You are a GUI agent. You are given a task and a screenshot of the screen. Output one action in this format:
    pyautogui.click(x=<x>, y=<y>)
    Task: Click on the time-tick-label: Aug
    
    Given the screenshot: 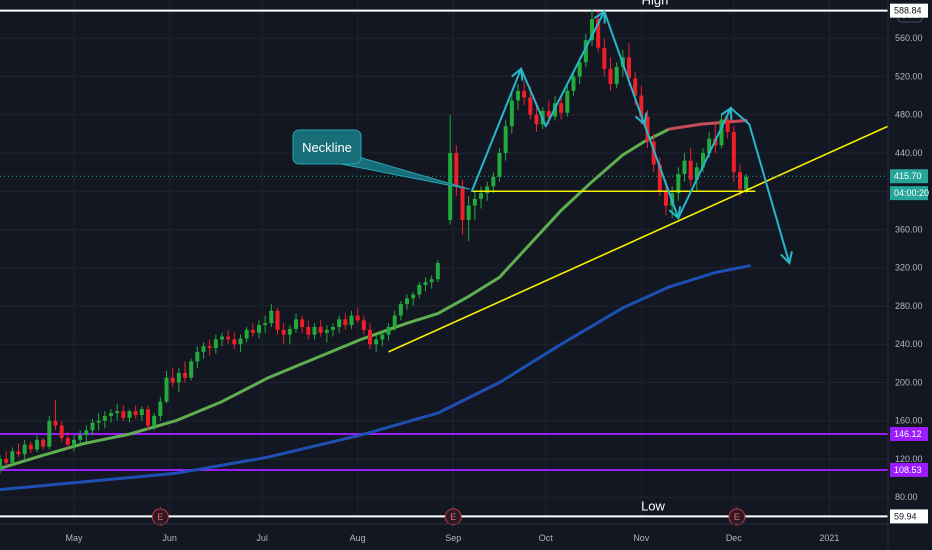 What is the action you would take?
    pyautogui.click(x=358, y=538)
    